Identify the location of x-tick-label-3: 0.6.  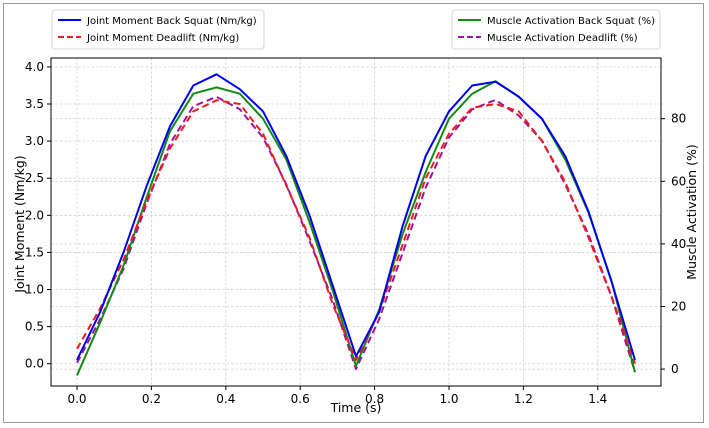
(300, 399).